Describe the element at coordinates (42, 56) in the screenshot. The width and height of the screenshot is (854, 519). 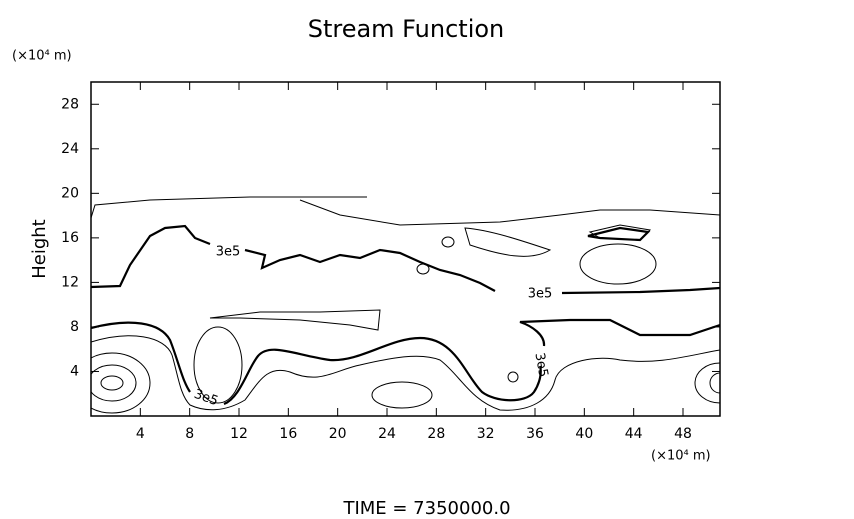
I see `y-unit: (×10⁴ m)` at that location.